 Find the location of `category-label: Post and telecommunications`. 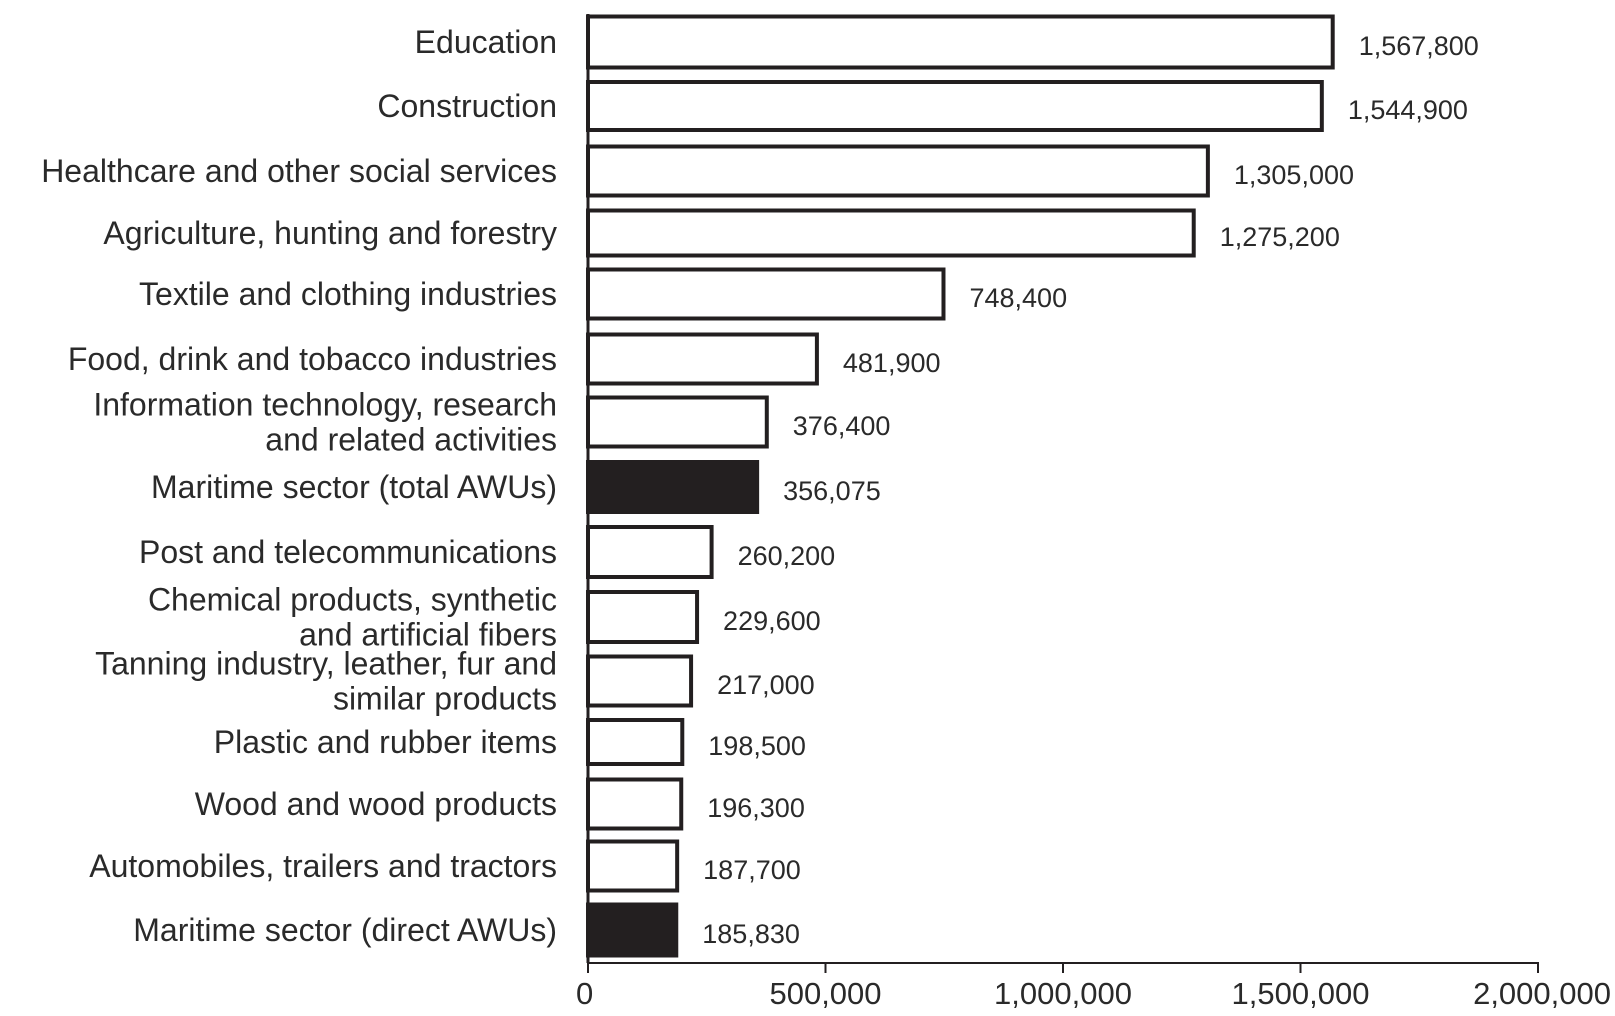

category-label: Post and telecommunications is located at coordinates (348, 552).